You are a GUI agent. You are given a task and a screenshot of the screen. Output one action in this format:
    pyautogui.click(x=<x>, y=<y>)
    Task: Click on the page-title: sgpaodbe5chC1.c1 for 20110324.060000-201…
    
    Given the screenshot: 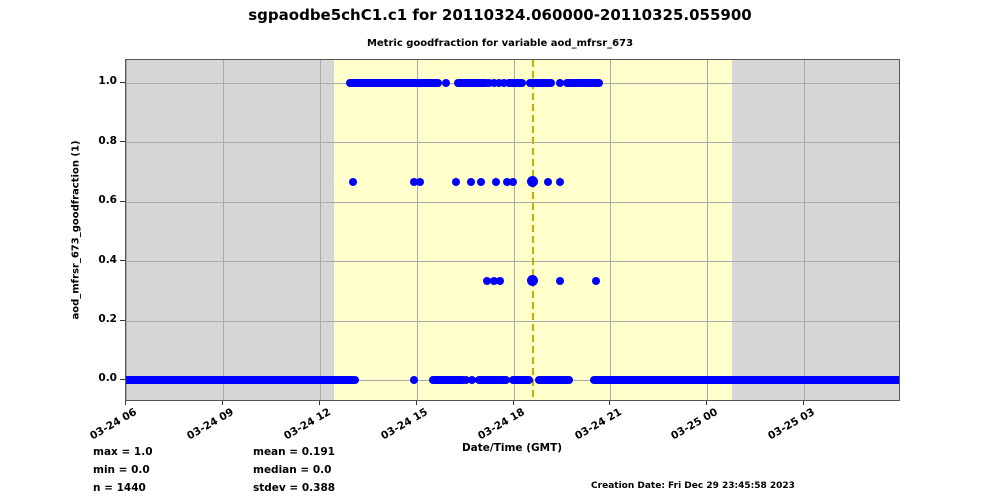 What is the action you would take?
    pyautogui.click(x=500, y=15)
    